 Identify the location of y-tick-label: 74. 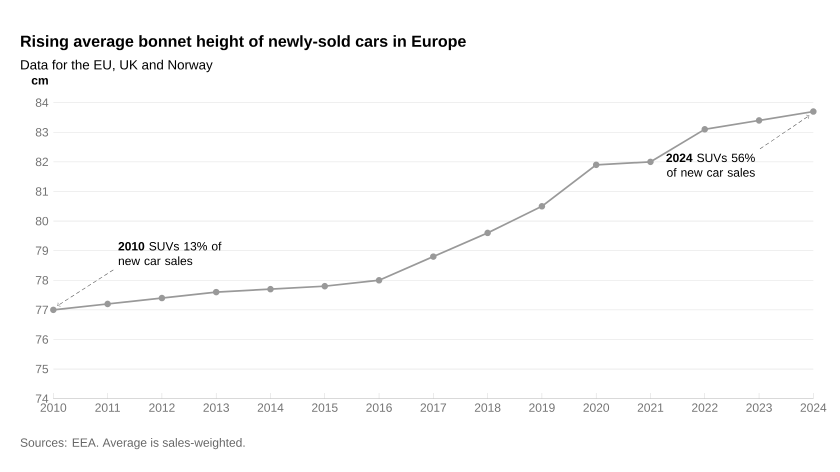
(42, 398).